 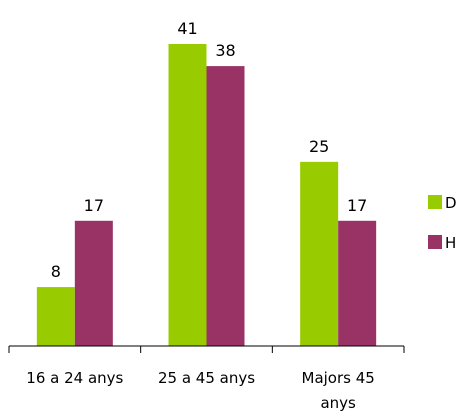 What do you see at coordinates (435, 242) in the screenshot?
I see `legend-swatch-h` at bounding box center [435, 242].